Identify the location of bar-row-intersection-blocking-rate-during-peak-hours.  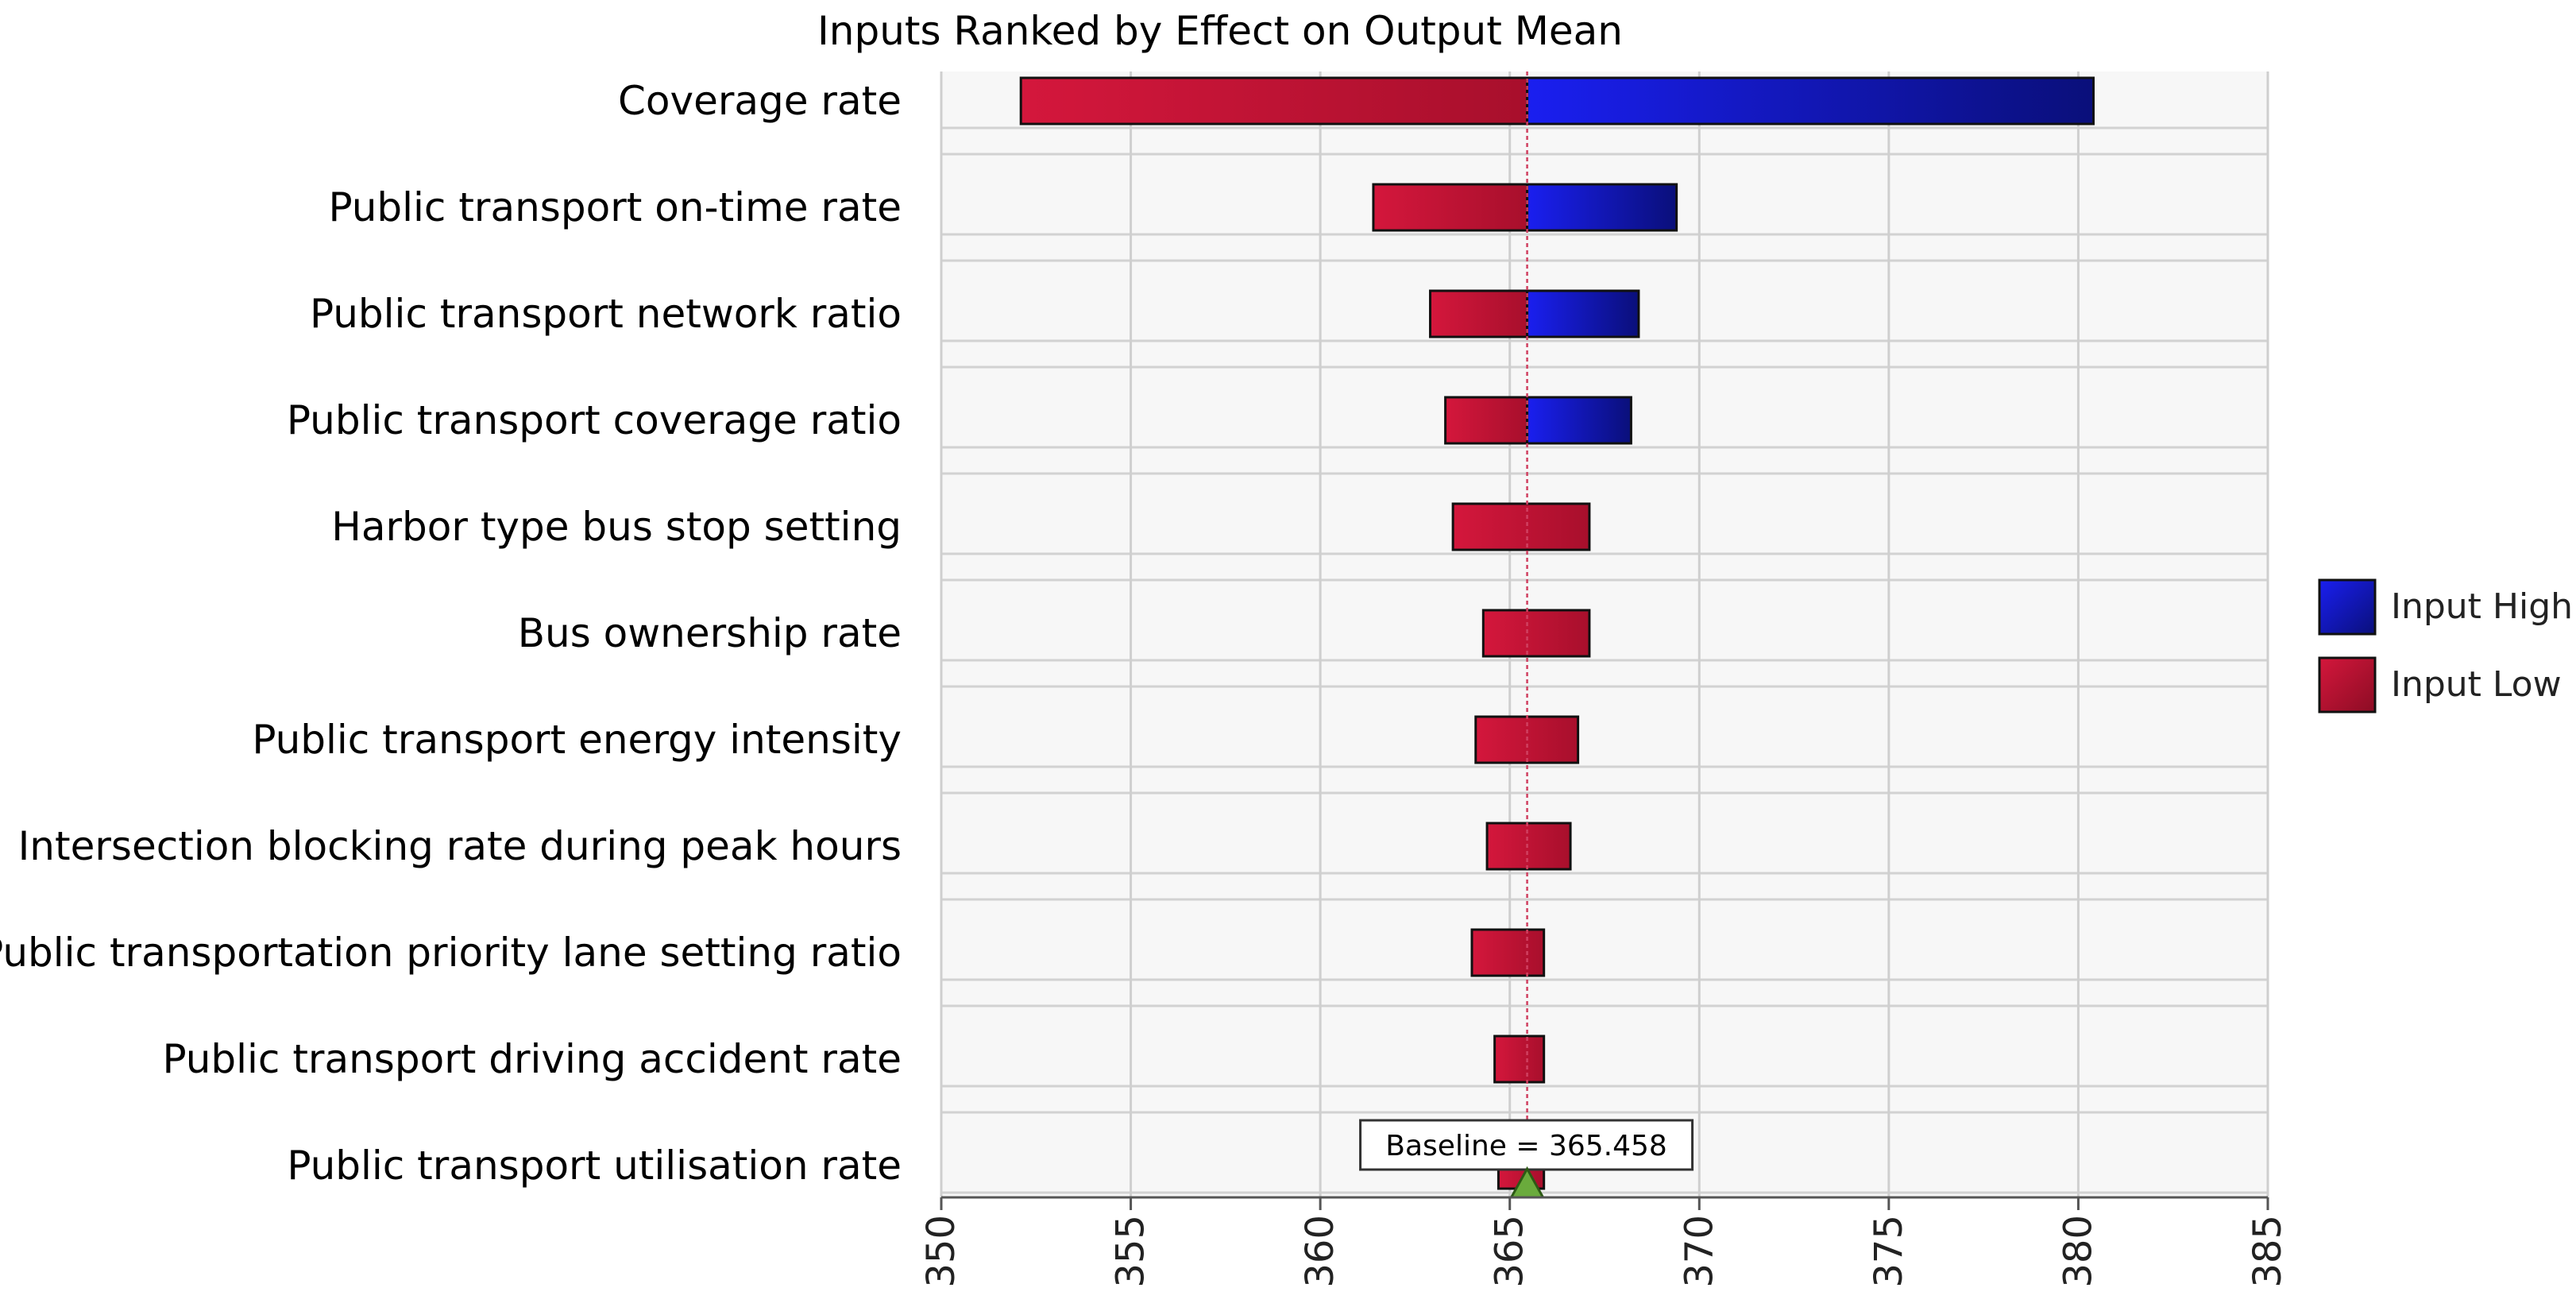
(1528, 846).